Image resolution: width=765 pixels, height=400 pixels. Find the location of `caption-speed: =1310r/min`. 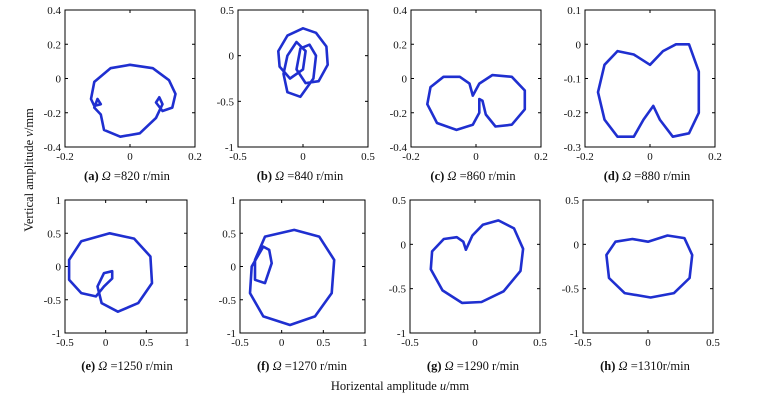

caption-speed: =1310r/min is located at coordinates (659, 366).